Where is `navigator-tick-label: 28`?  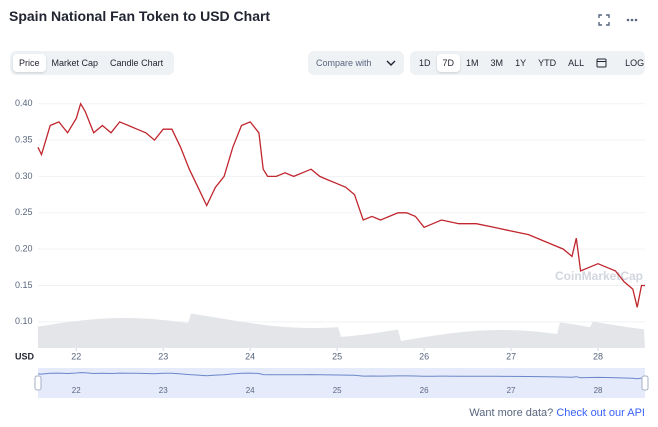
navigator-tick-label: 28 is located at coordinates (598, 390).